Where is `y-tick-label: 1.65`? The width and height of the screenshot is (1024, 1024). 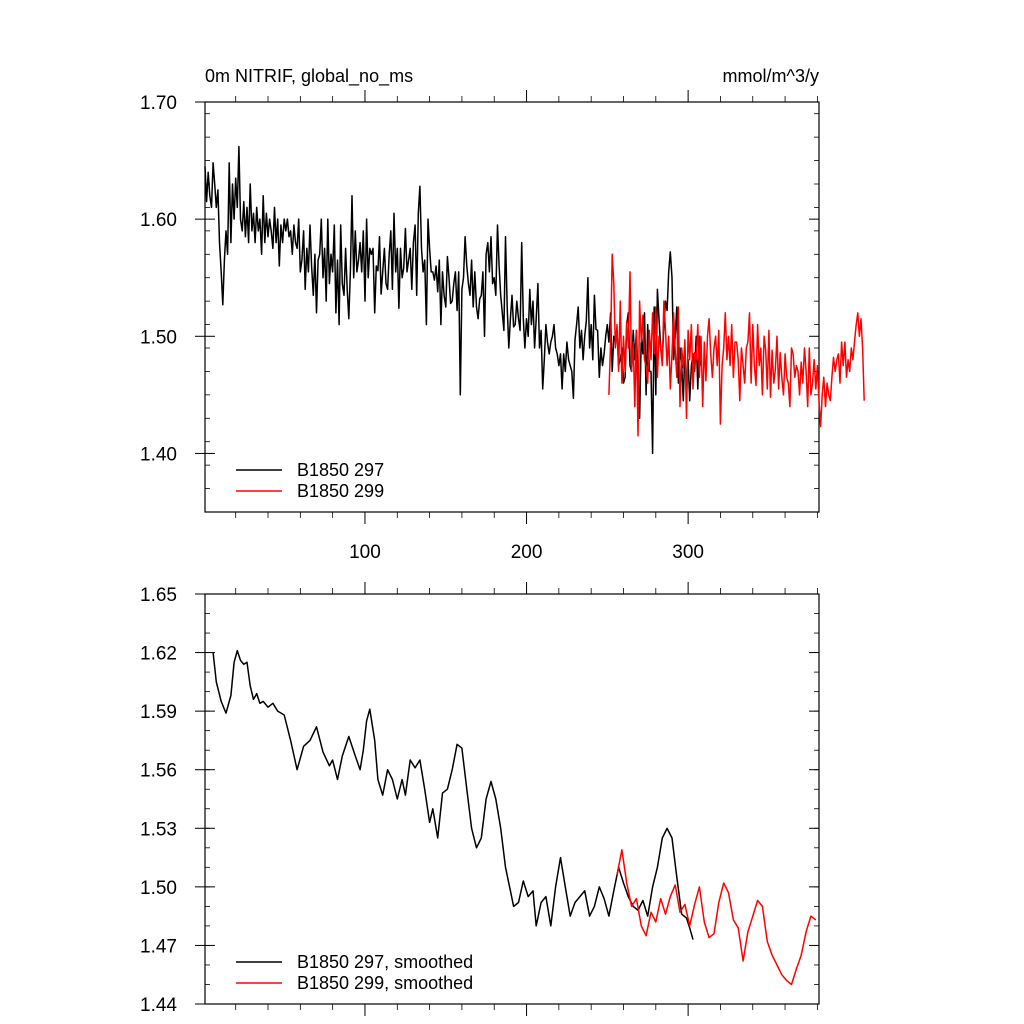
y-tick-label: 1.65 is located at coordinates (158, 595).